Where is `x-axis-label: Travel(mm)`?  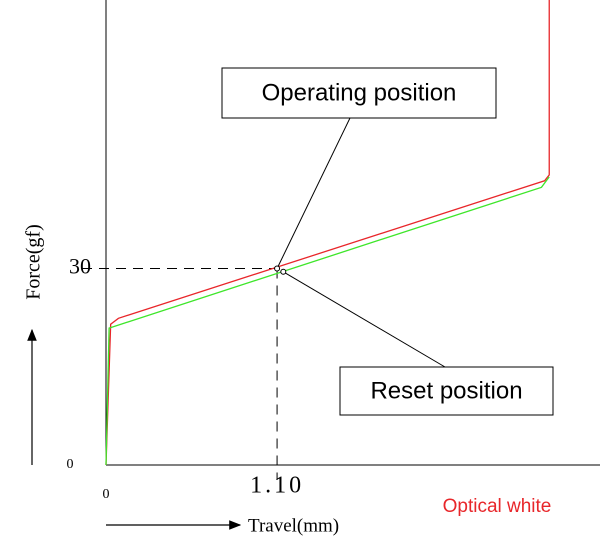
x-axis-label: Travel(mm) is located at coordinates (293, 525).